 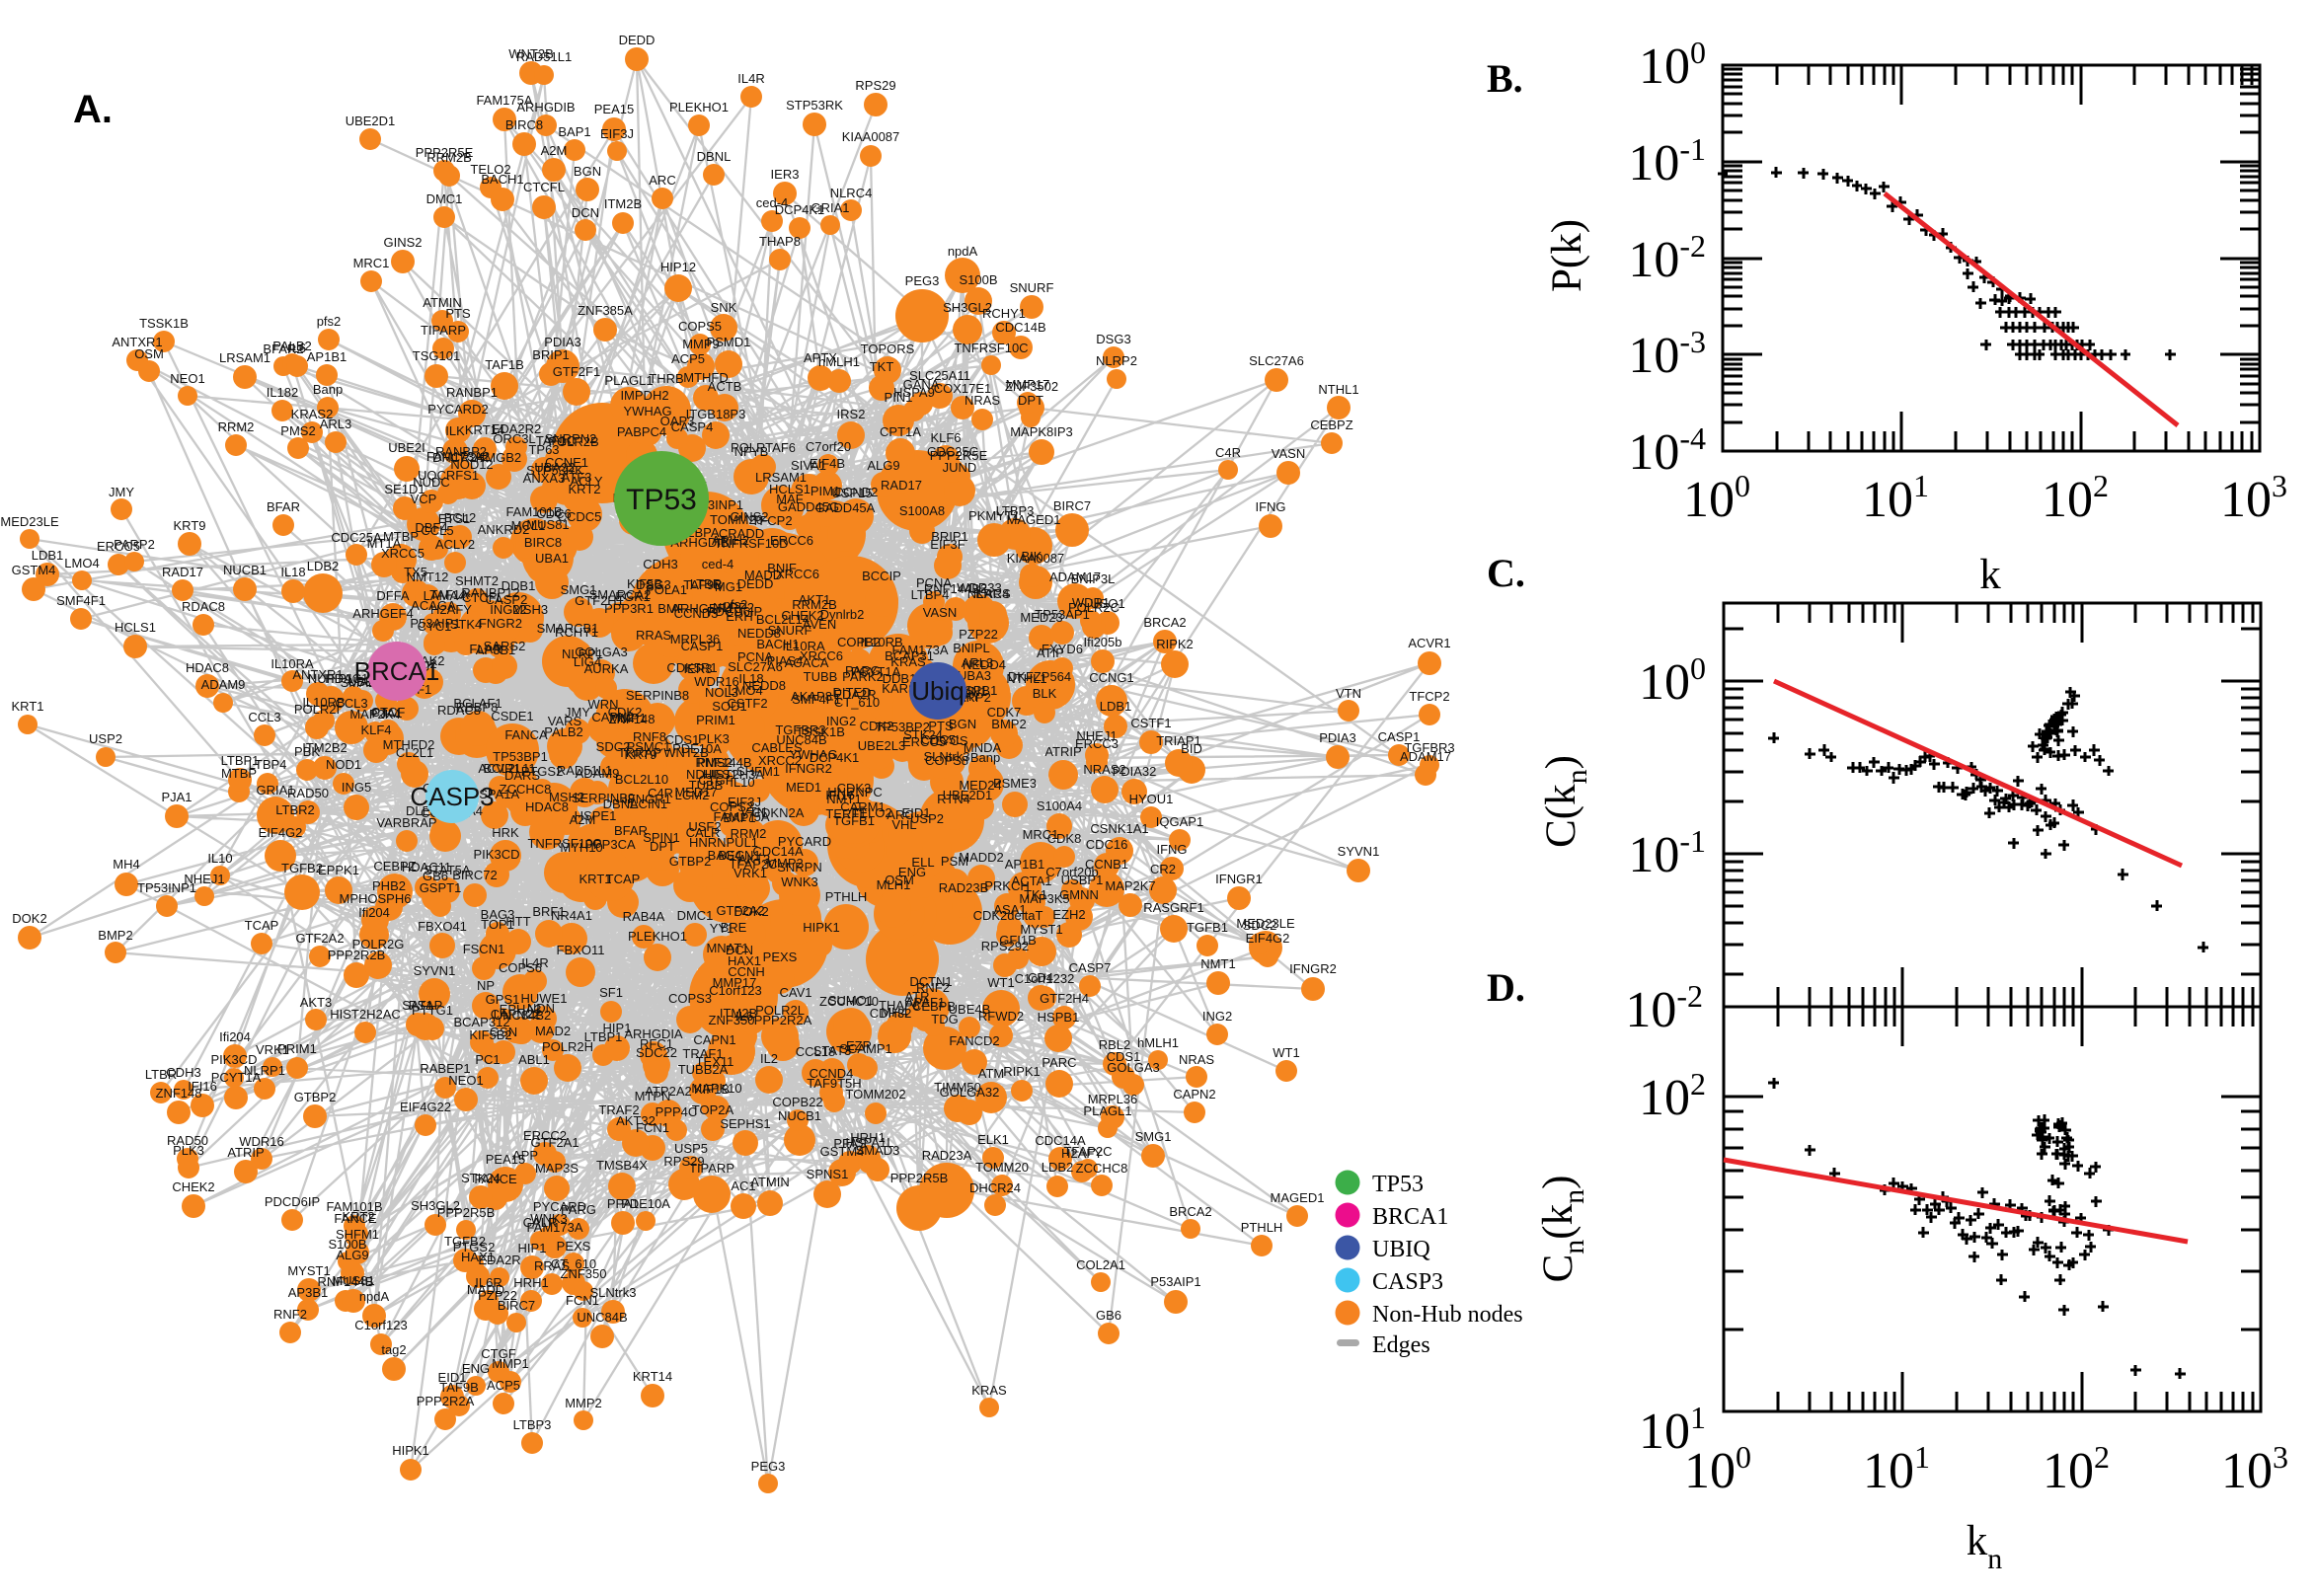 What do you see at coordinates (584, 1273) in the screenshot?
I see `svg-text: ZNF350` at bounding box center [584, 1273].